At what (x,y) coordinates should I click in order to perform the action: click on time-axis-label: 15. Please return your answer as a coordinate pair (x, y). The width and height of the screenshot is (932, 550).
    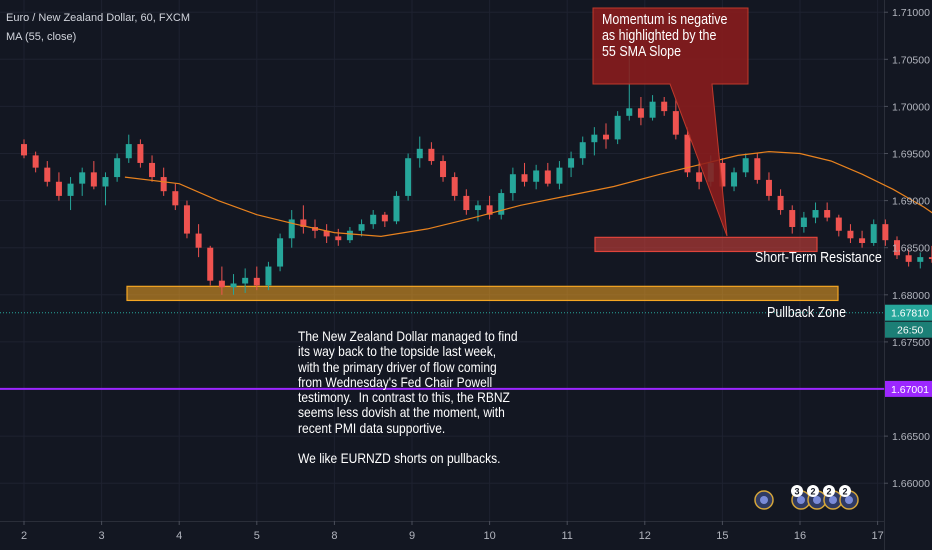
    Looking at the image, I should click on (722, 536).